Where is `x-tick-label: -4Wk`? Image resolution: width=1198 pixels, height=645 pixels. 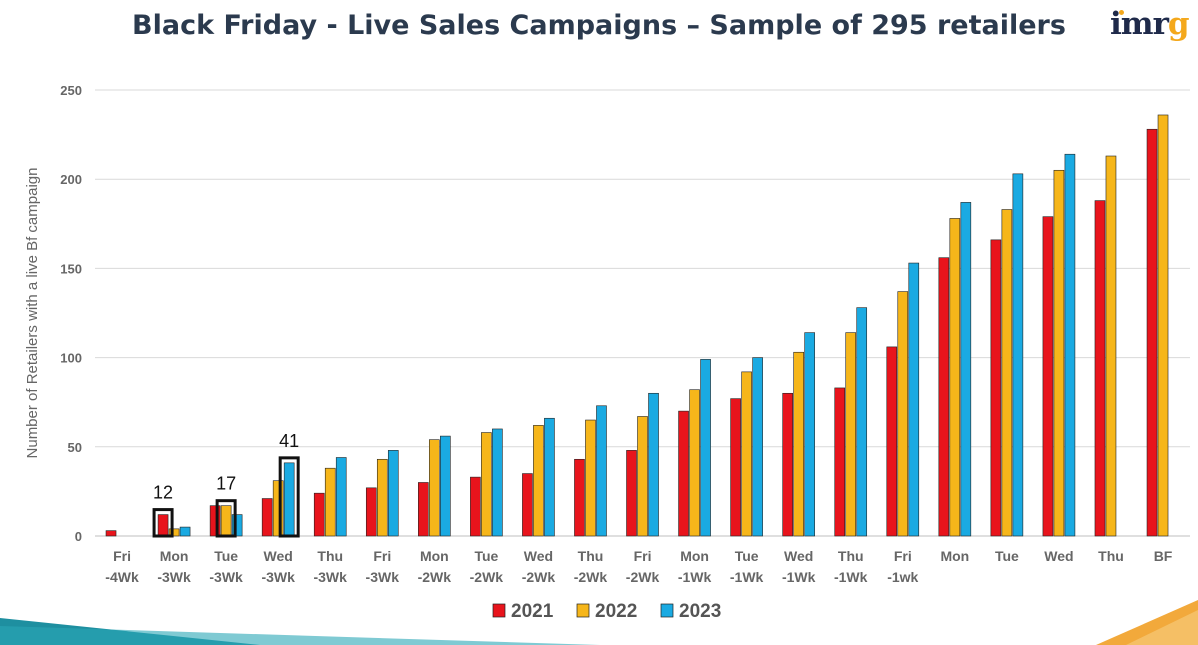 x-tick-label: -4Wk is located at coordinates (122, 577).